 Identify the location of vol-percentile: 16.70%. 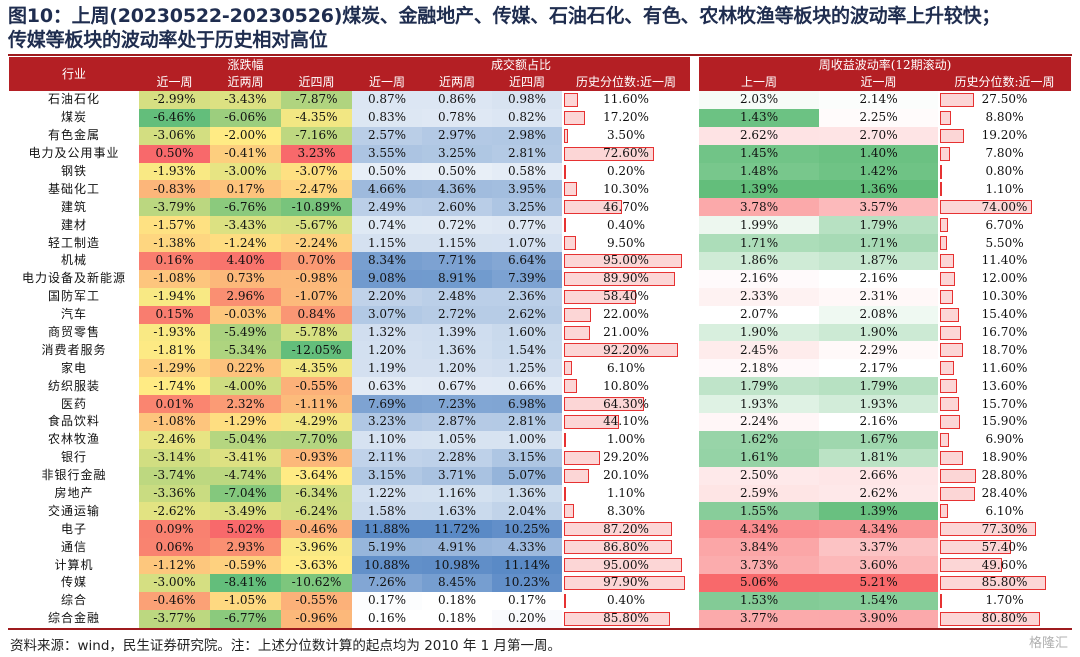
(1004, 333).